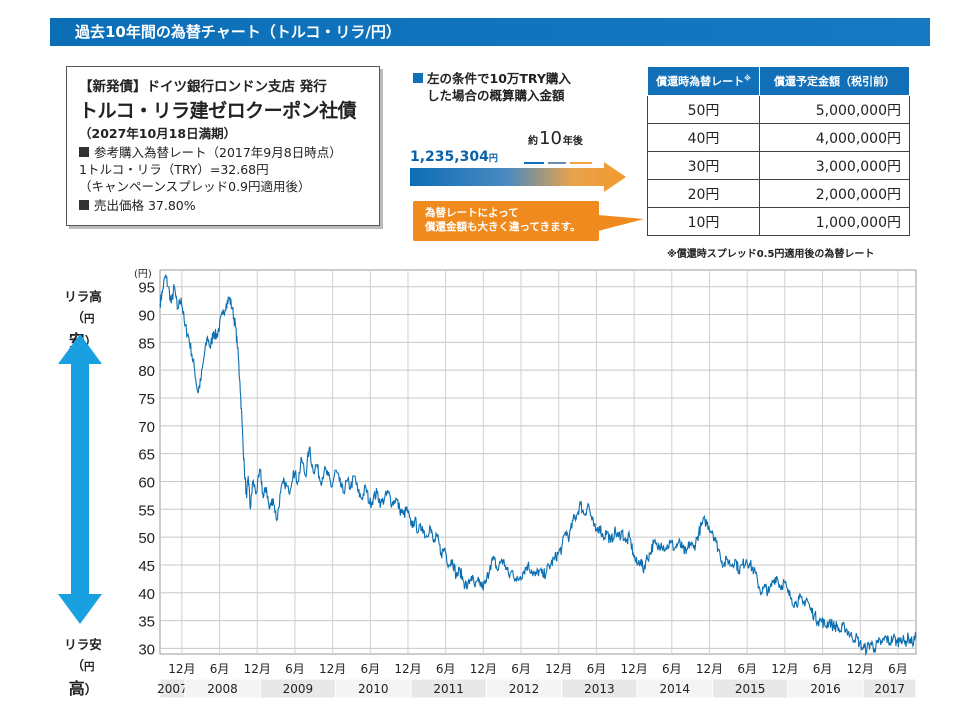  What do you see at coordinates (834, 109) in the screenshot?
I see `amount-cell: 5,000,000円` at bounding box center [834, 109].